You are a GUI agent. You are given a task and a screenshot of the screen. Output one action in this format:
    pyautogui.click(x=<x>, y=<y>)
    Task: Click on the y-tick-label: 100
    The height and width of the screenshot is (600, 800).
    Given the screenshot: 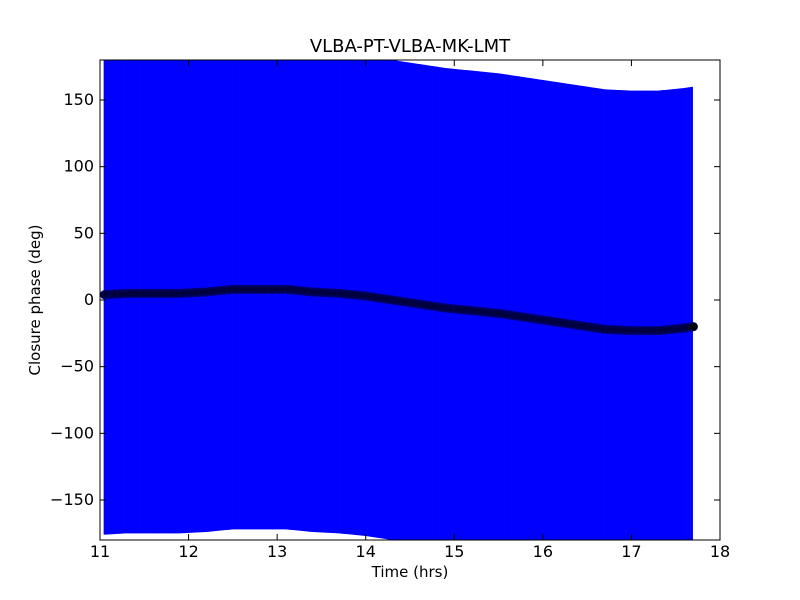 What is the action you would take?
    pyautogui.click(x=78, y=166)
    